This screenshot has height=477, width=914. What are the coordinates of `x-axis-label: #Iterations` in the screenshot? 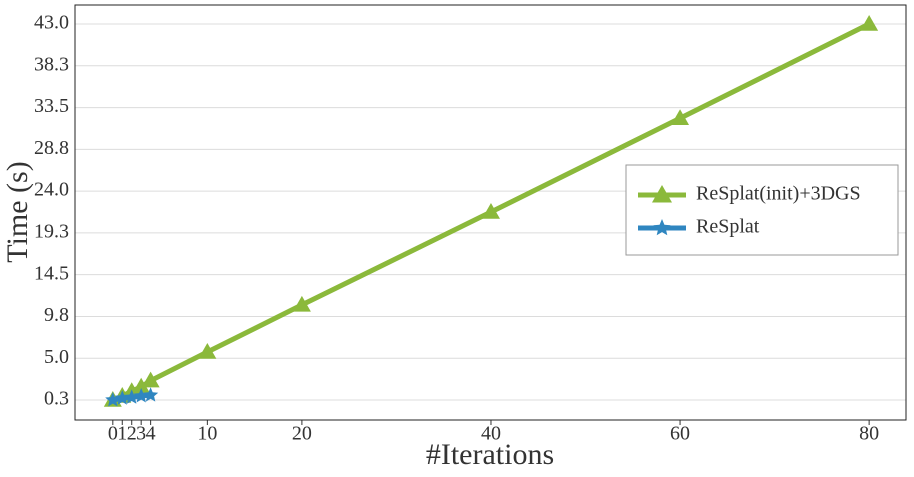 It's located at (490, 454).